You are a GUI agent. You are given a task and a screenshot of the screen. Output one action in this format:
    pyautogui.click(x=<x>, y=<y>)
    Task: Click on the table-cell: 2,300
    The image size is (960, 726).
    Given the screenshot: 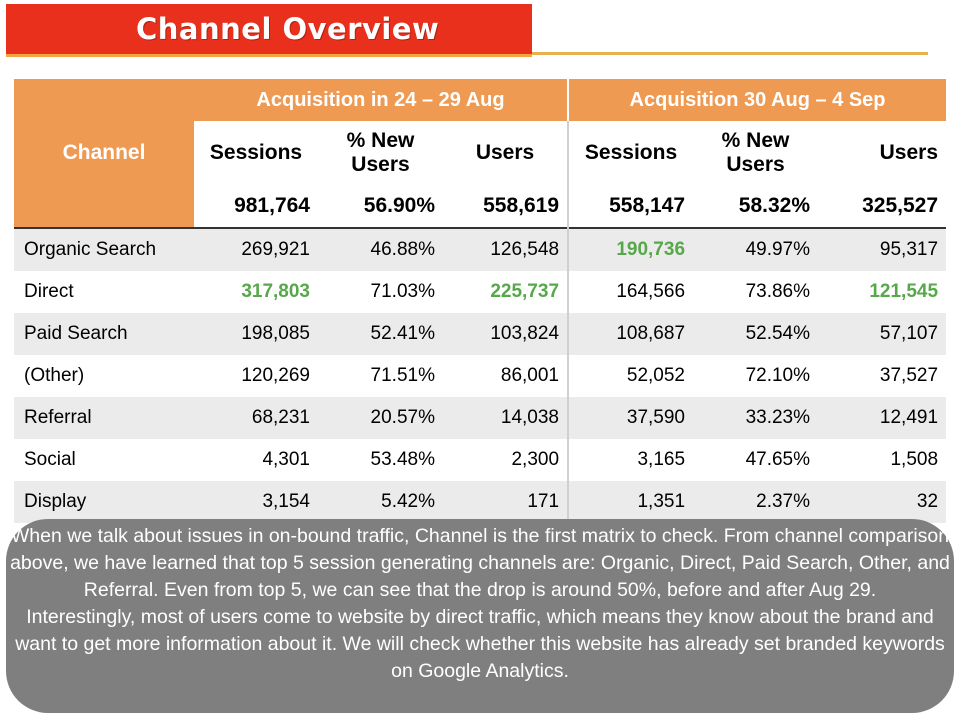 What is the action you would take?
    pyautogui.click(x=506, y=460)
    